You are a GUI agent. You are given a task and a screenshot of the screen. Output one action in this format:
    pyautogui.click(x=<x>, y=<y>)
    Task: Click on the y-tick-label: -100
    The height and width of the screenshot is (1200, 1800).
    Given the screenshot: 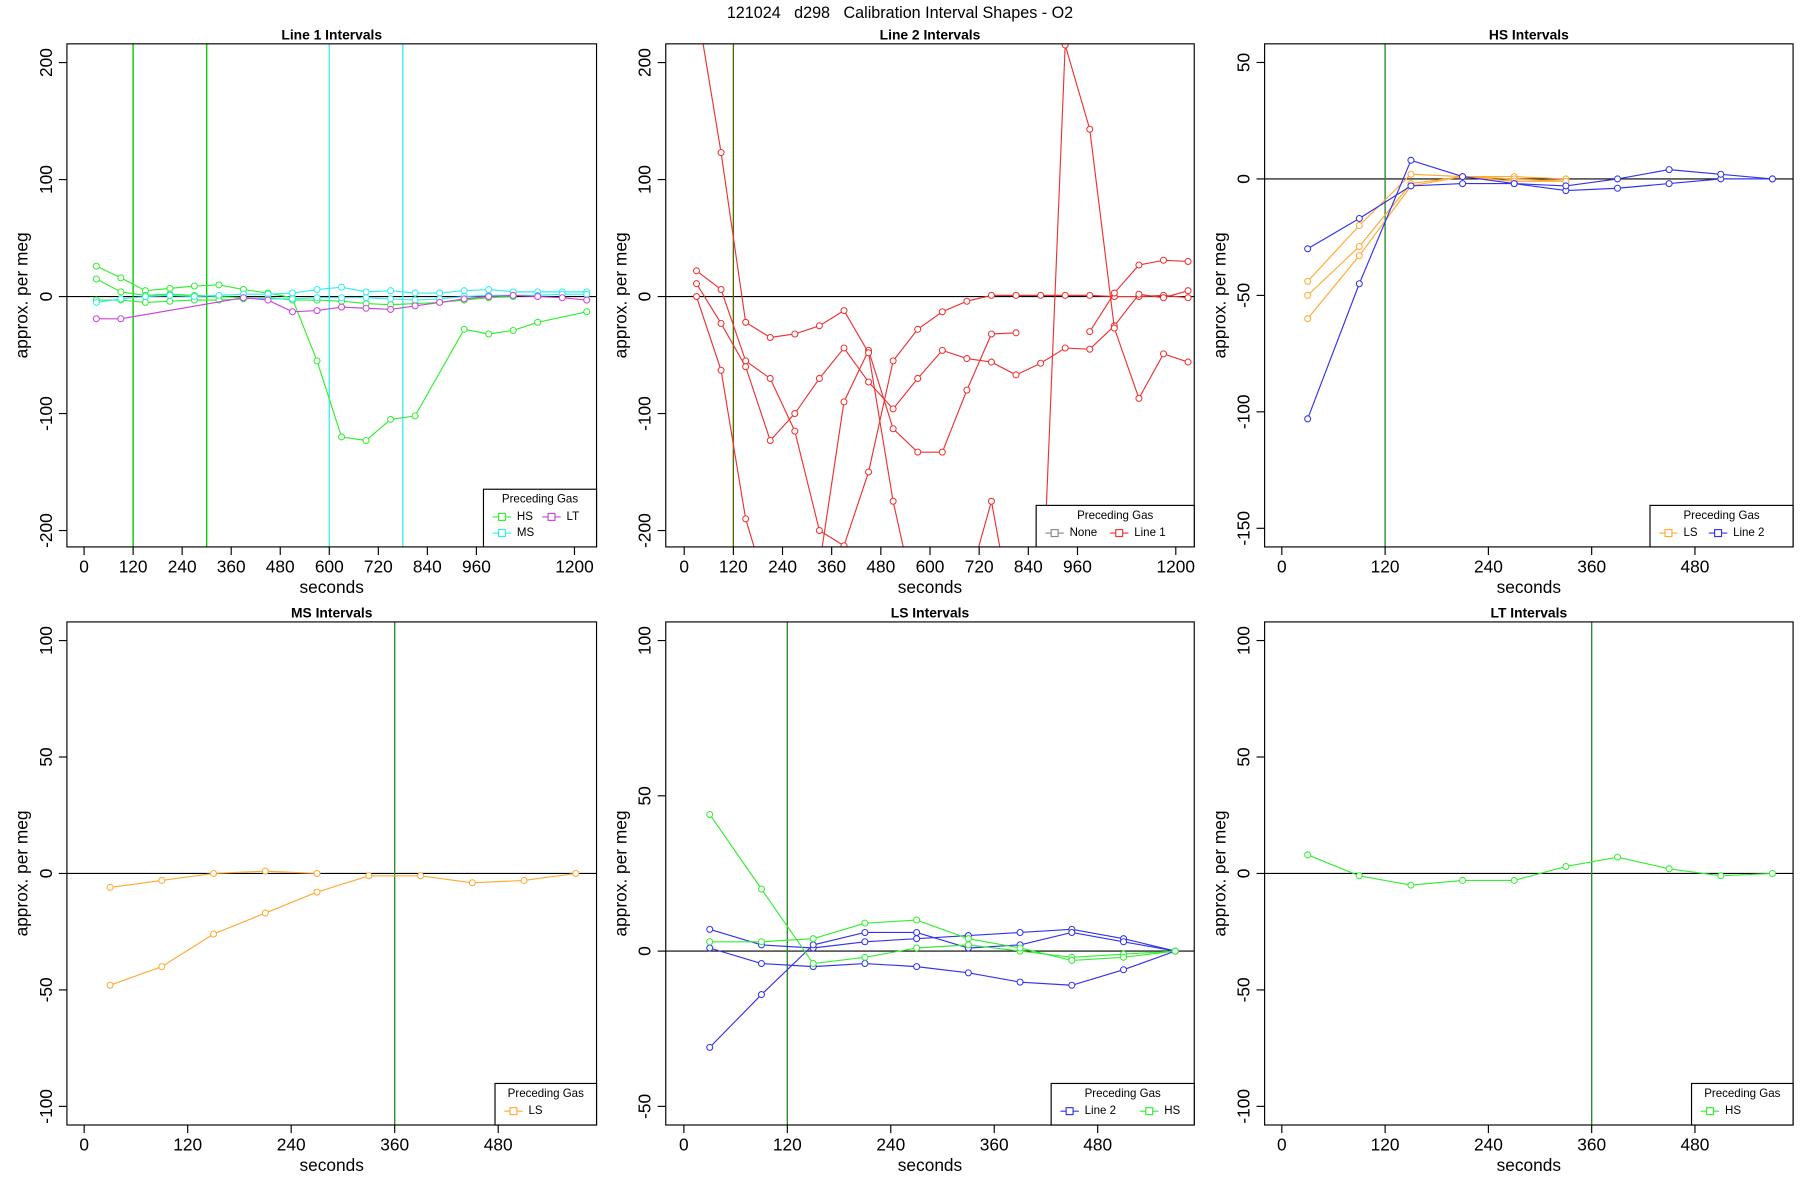 What is the action you would take?
    pyautogui.click(x=645, y=413)
    